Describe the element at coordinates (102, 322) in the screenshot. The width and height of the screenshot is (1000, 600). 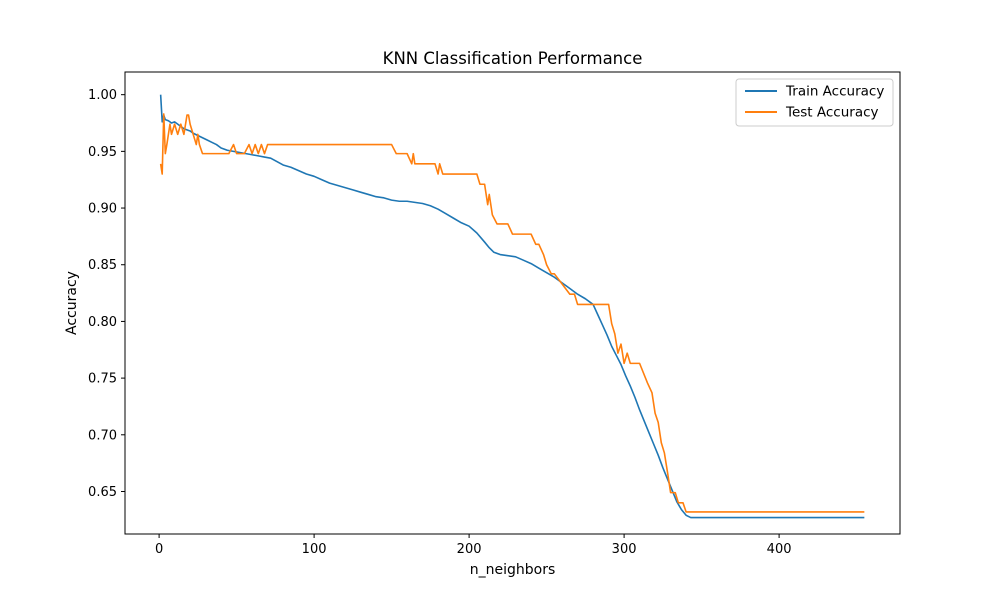
I see `y-tick-label: 0.80` at that location.